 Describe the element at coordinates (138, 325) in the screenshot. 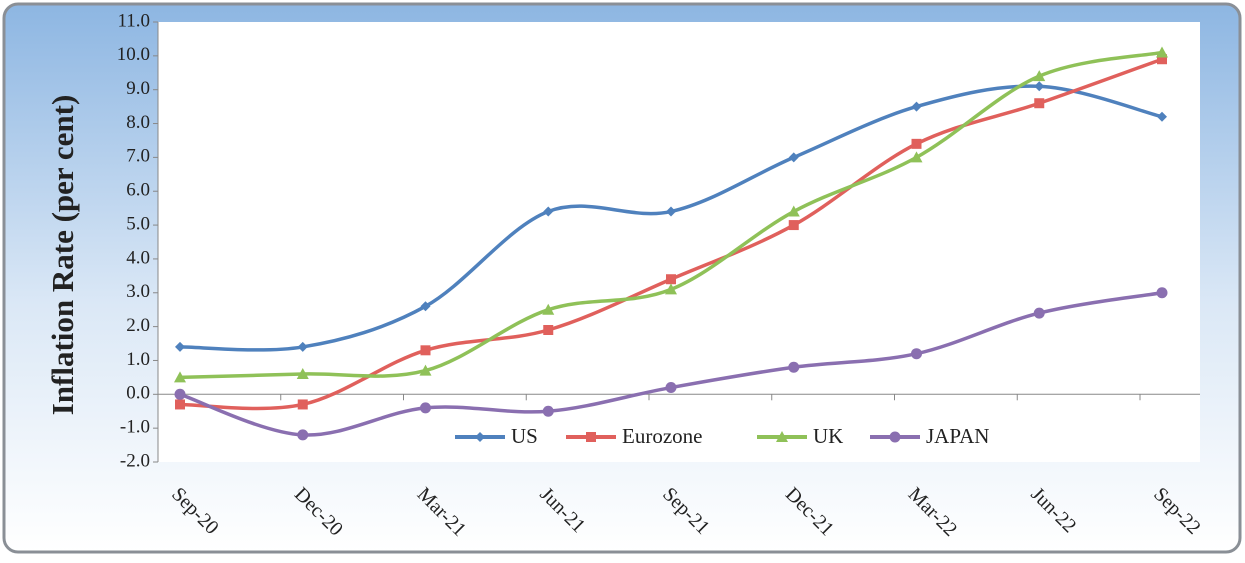

I see `y-tick-label: 2.0` at that location.